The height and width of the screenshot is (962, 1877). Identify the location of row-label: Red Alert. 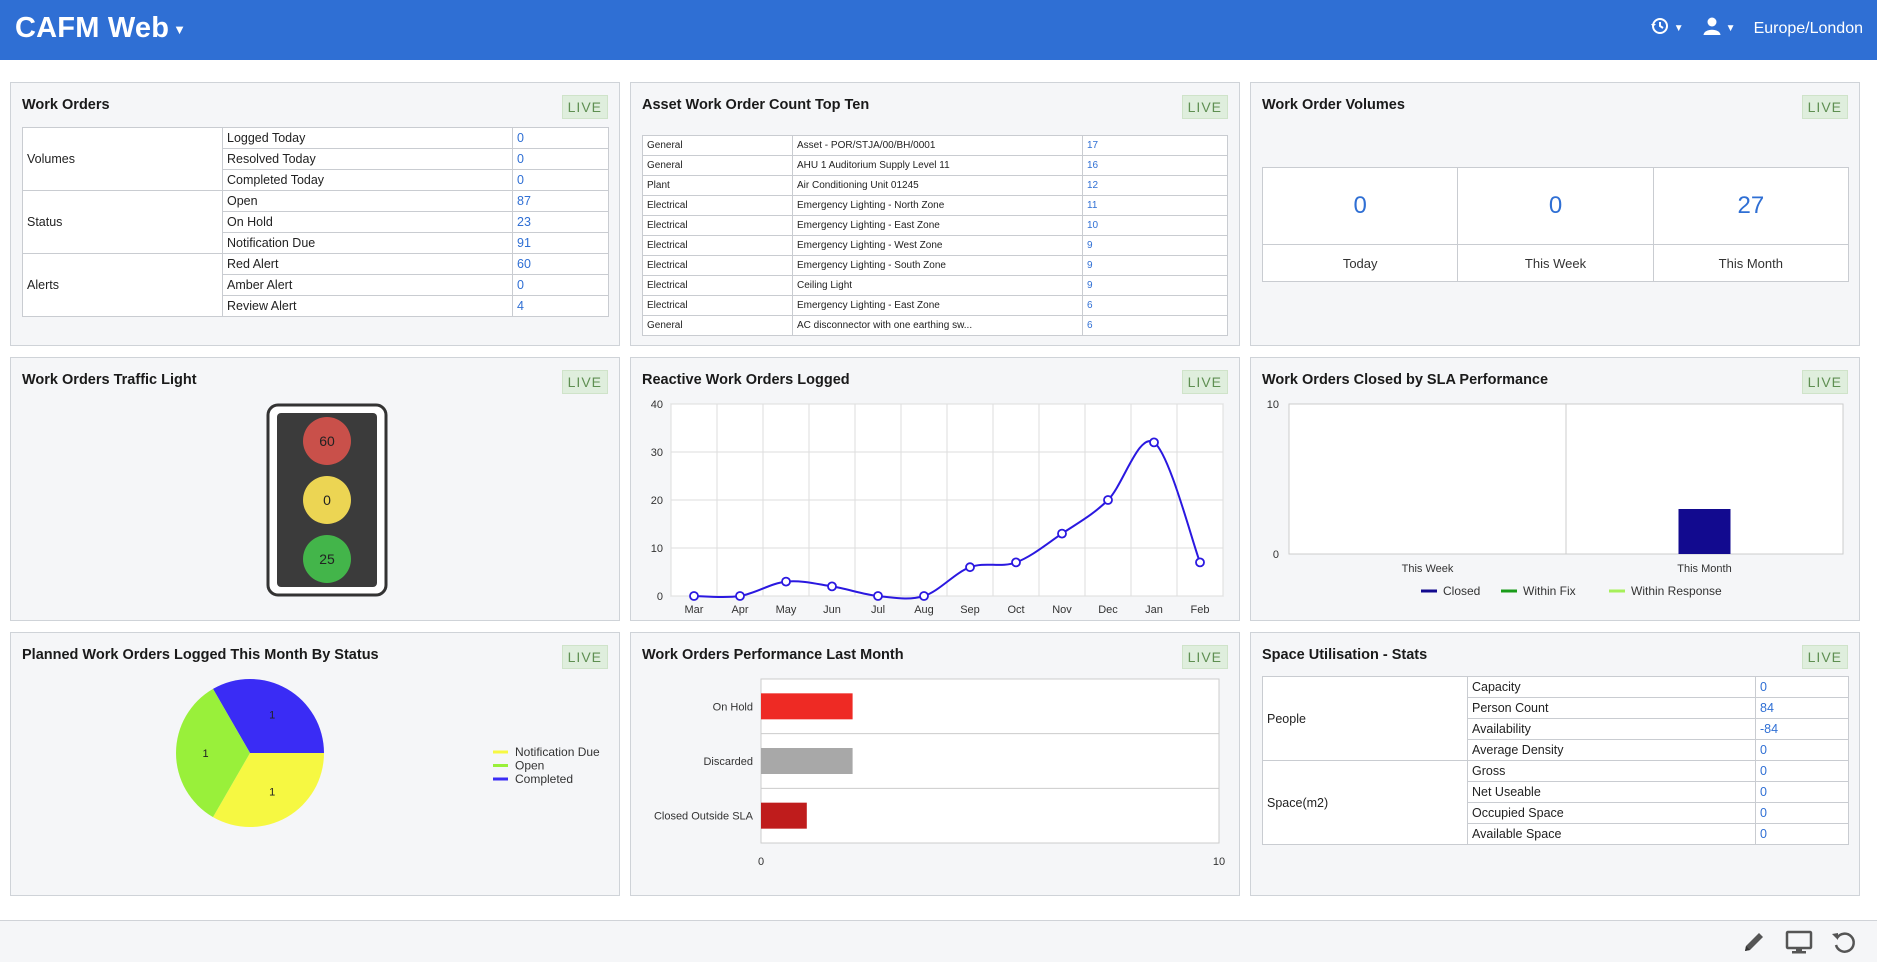
(367, 264).